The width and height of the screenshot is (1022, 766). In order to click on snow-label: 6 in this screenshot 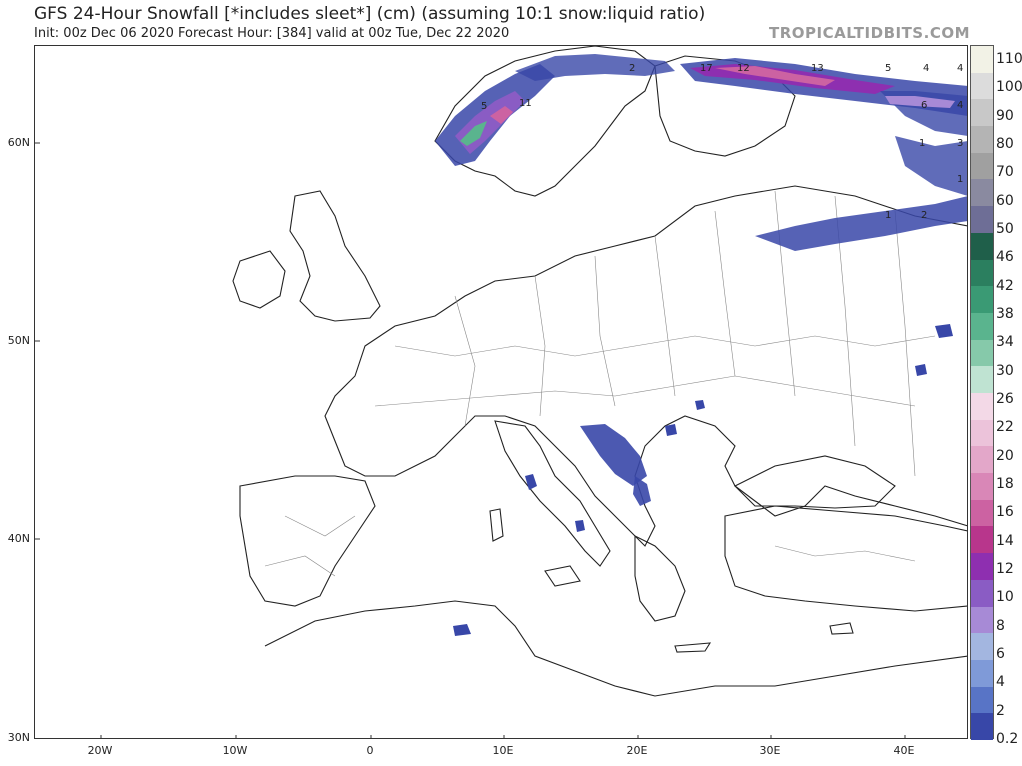, I will do `click(924, 105)`.